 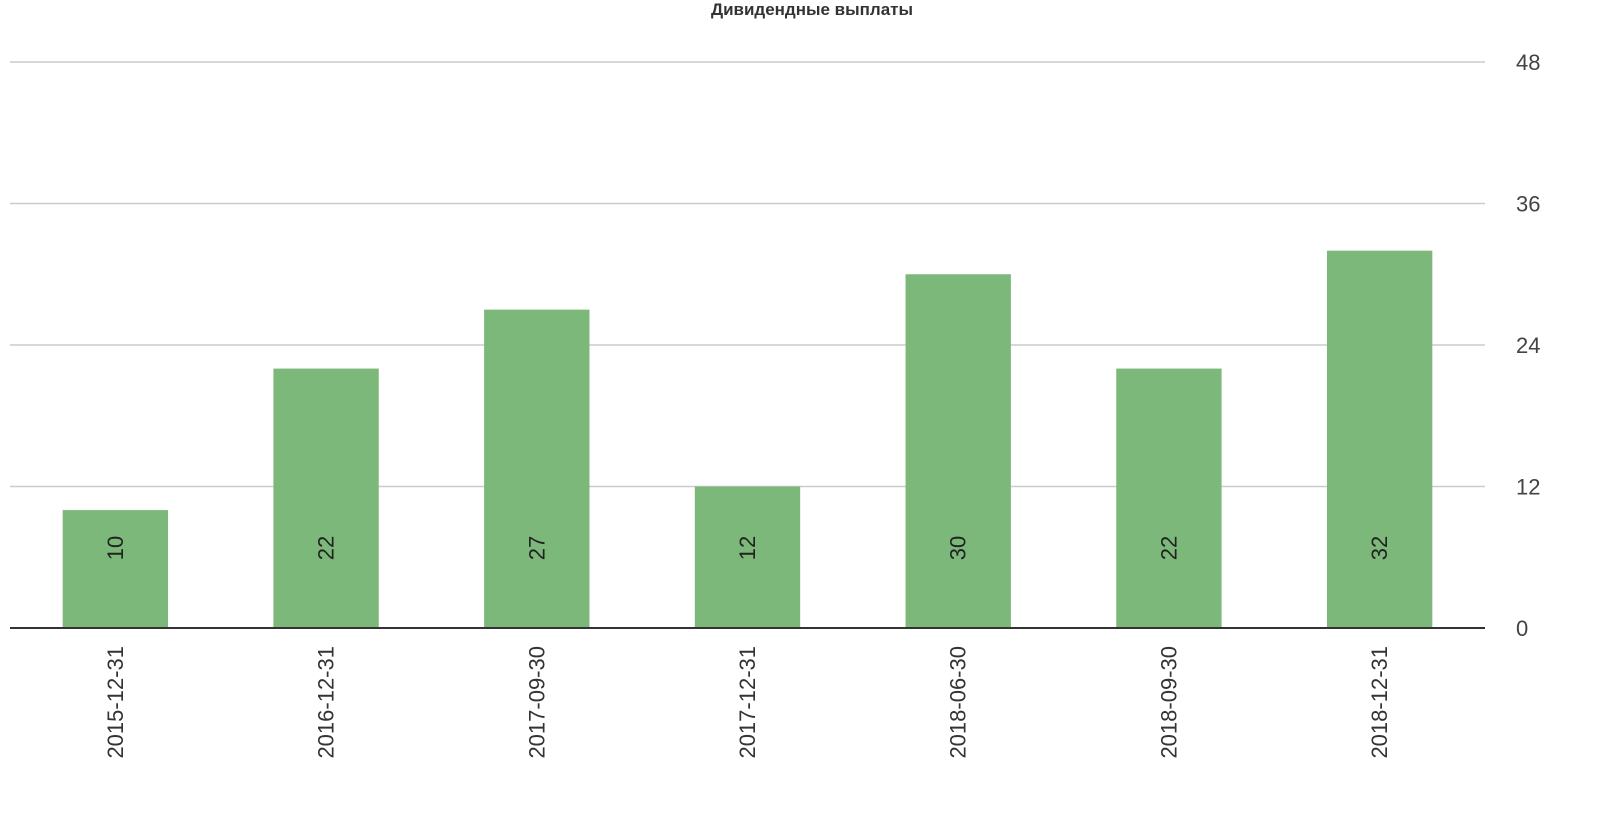 What do you see at coordinates (115, 702) in the screenshot?
I see `x-tick-label: 2015-12-31` at bounding box center [115, 702].